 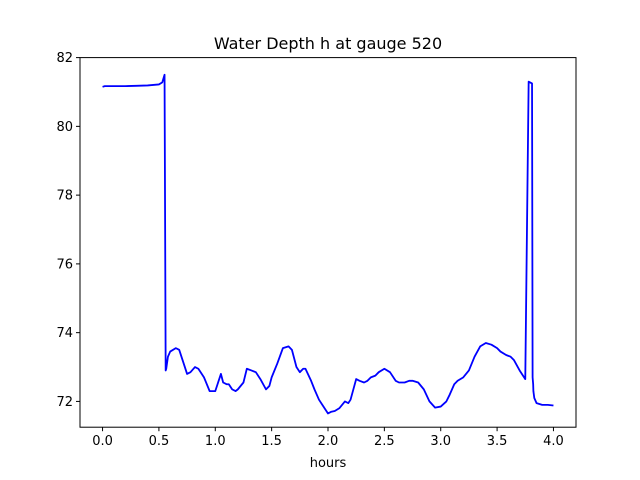 I want to click on y-tick-label: 74, so click(x=64, y=333).